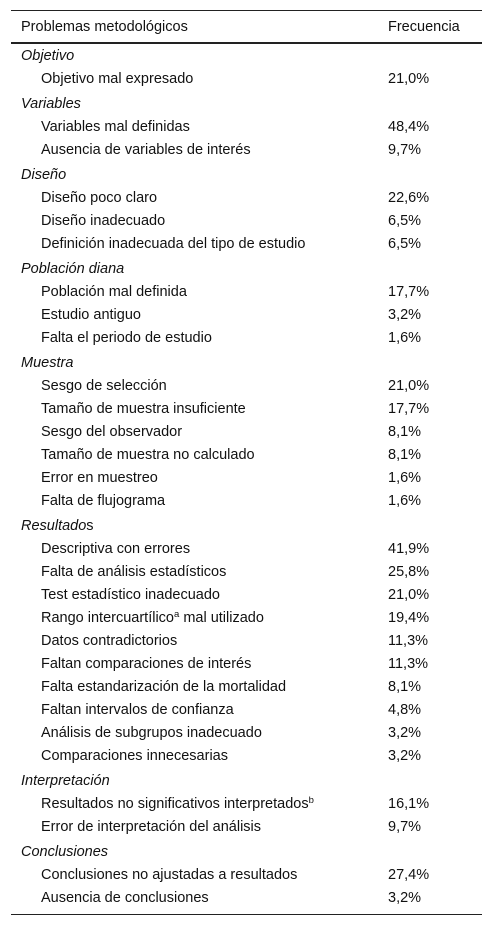  What do you see at coordinates (107, 618) in the screenshot?
I see `label-part: Rango intercuartílico` at bounding box center [107, 618].